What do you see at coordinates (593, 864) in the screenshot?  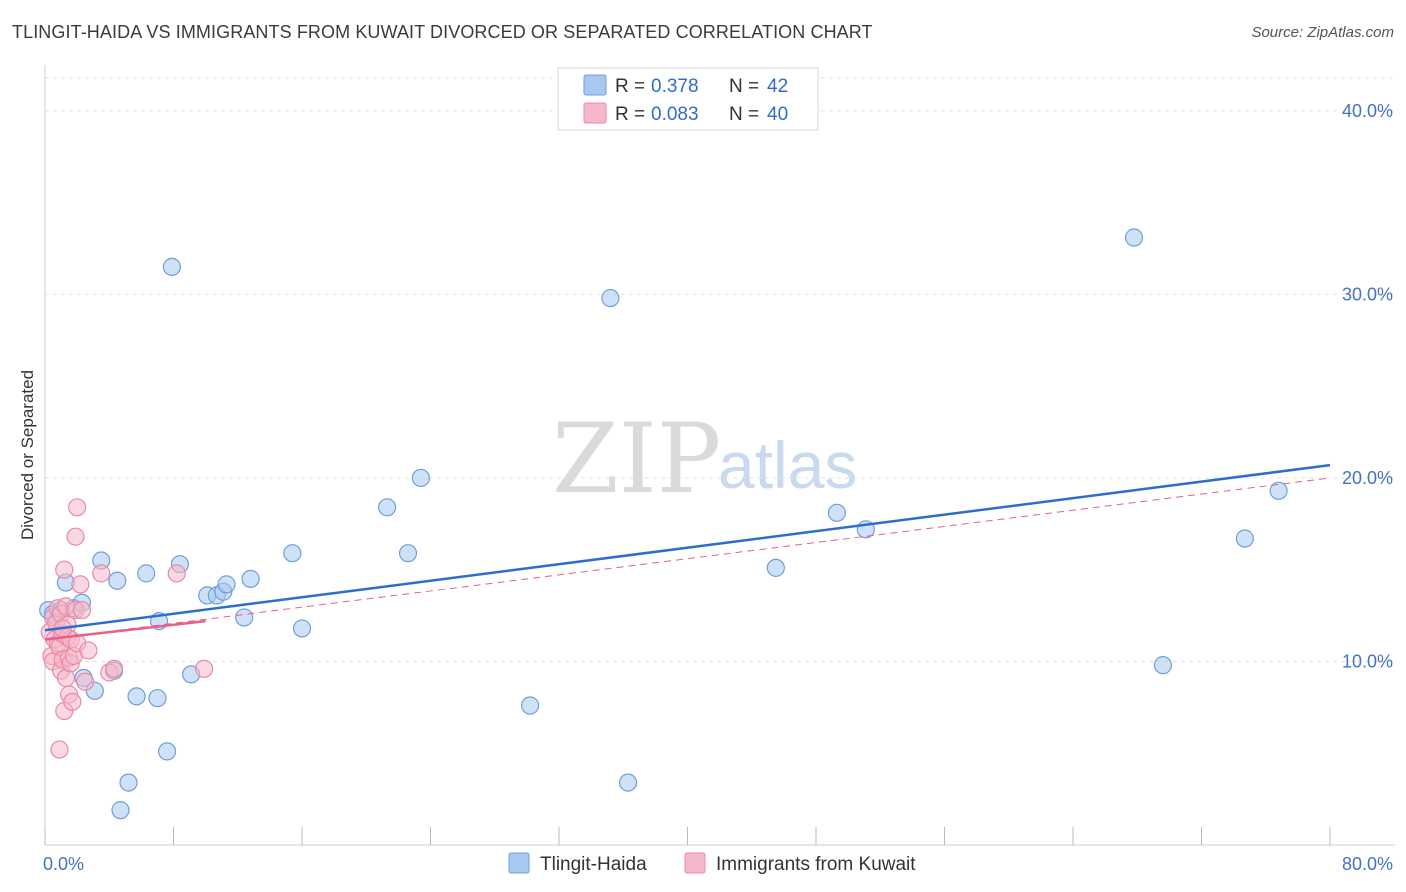 I see `bottom-legend-label-tlingit: Tlingit-Haida` at bounding box center [593, 864].